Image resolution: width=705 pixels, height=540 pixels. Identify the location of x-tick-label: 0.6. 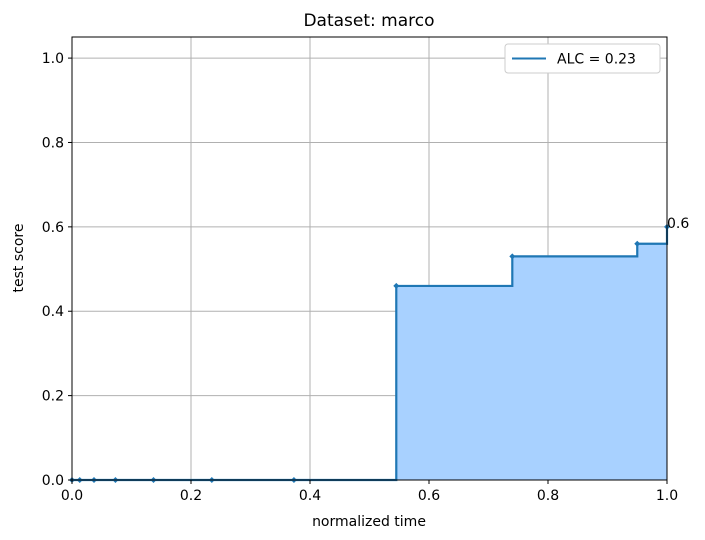
(429, 496).